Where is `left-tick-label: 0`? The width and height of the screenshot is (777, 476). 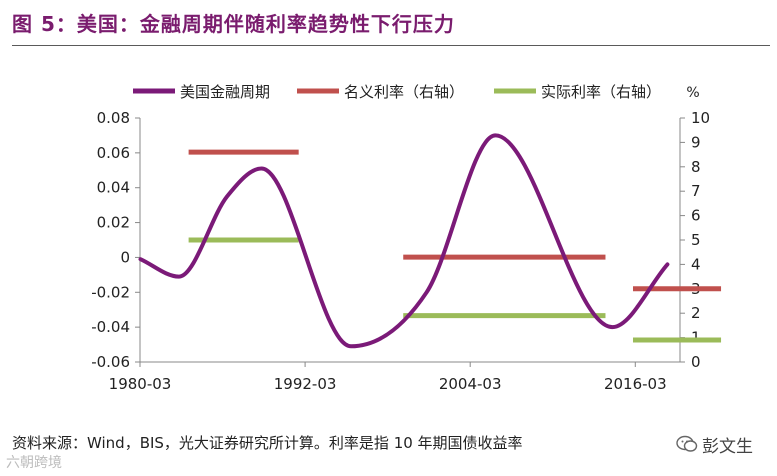 left-tick-label: 0 is located at coordinates (125, 257).